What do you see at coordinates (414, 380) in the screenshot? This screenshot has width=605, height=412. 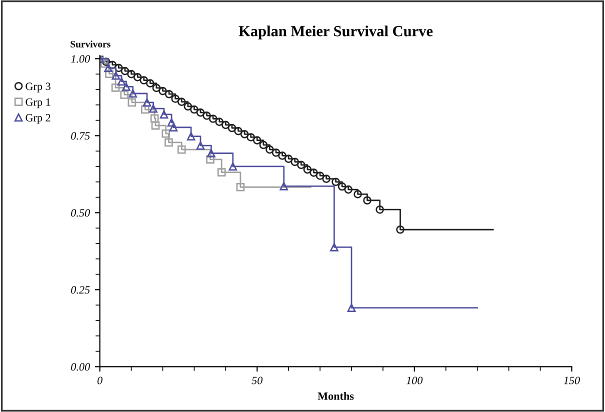 I see `x-tick-label: 100` at bounding box center [414, 380].